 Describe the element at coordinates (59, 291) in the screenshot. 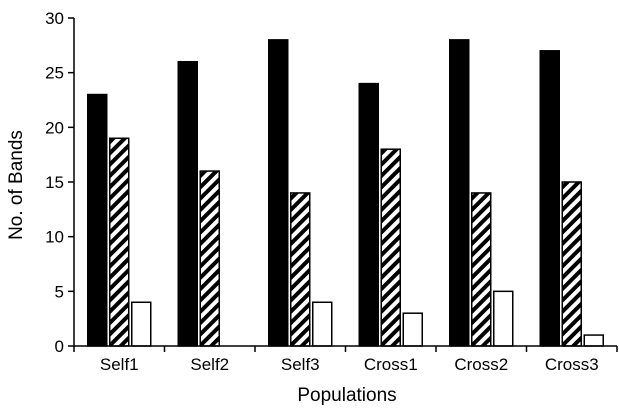

I see `y-tick-label: 5` at that location.